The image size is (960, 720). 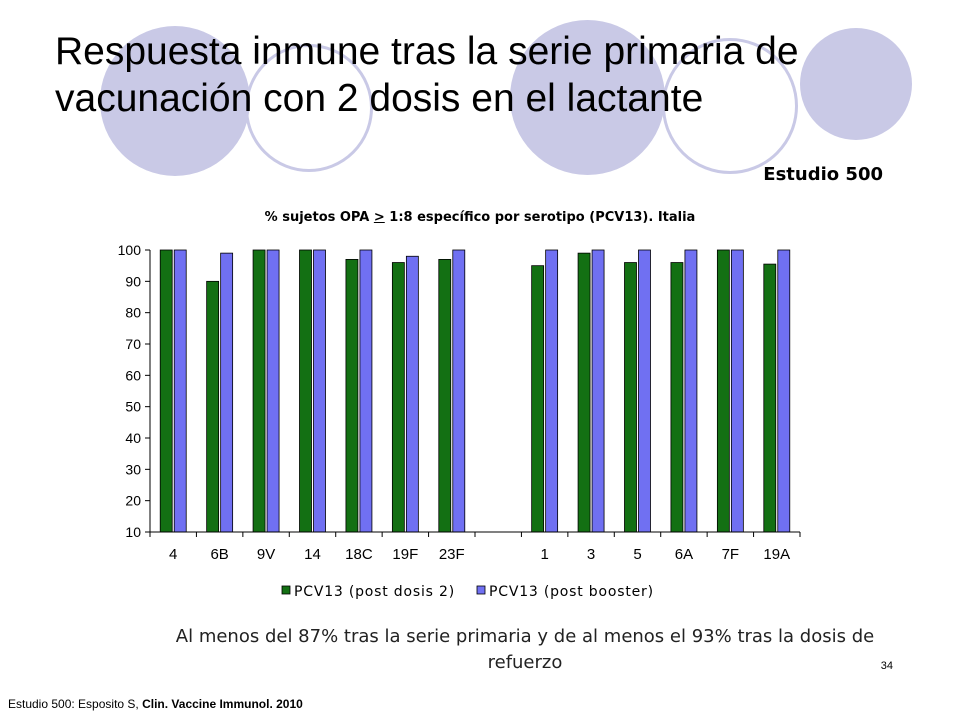 What do you see at coordinates (886, 666) in the screenshot?
I see `page-number: 34` at bounding box center [886, 666].